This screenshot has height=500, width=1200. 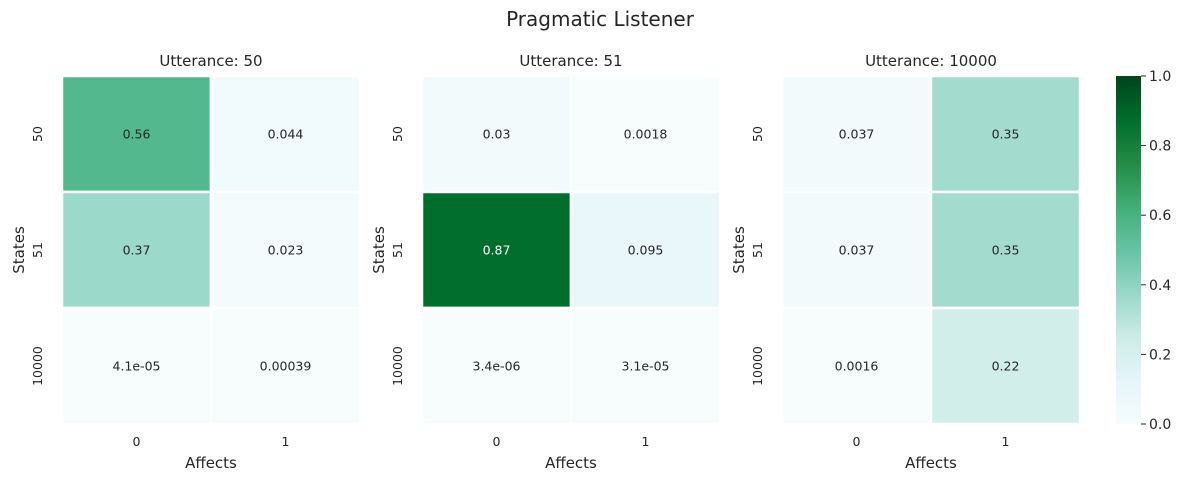 I want to click on cell-label: 0.87, so click(x=497, y=250).